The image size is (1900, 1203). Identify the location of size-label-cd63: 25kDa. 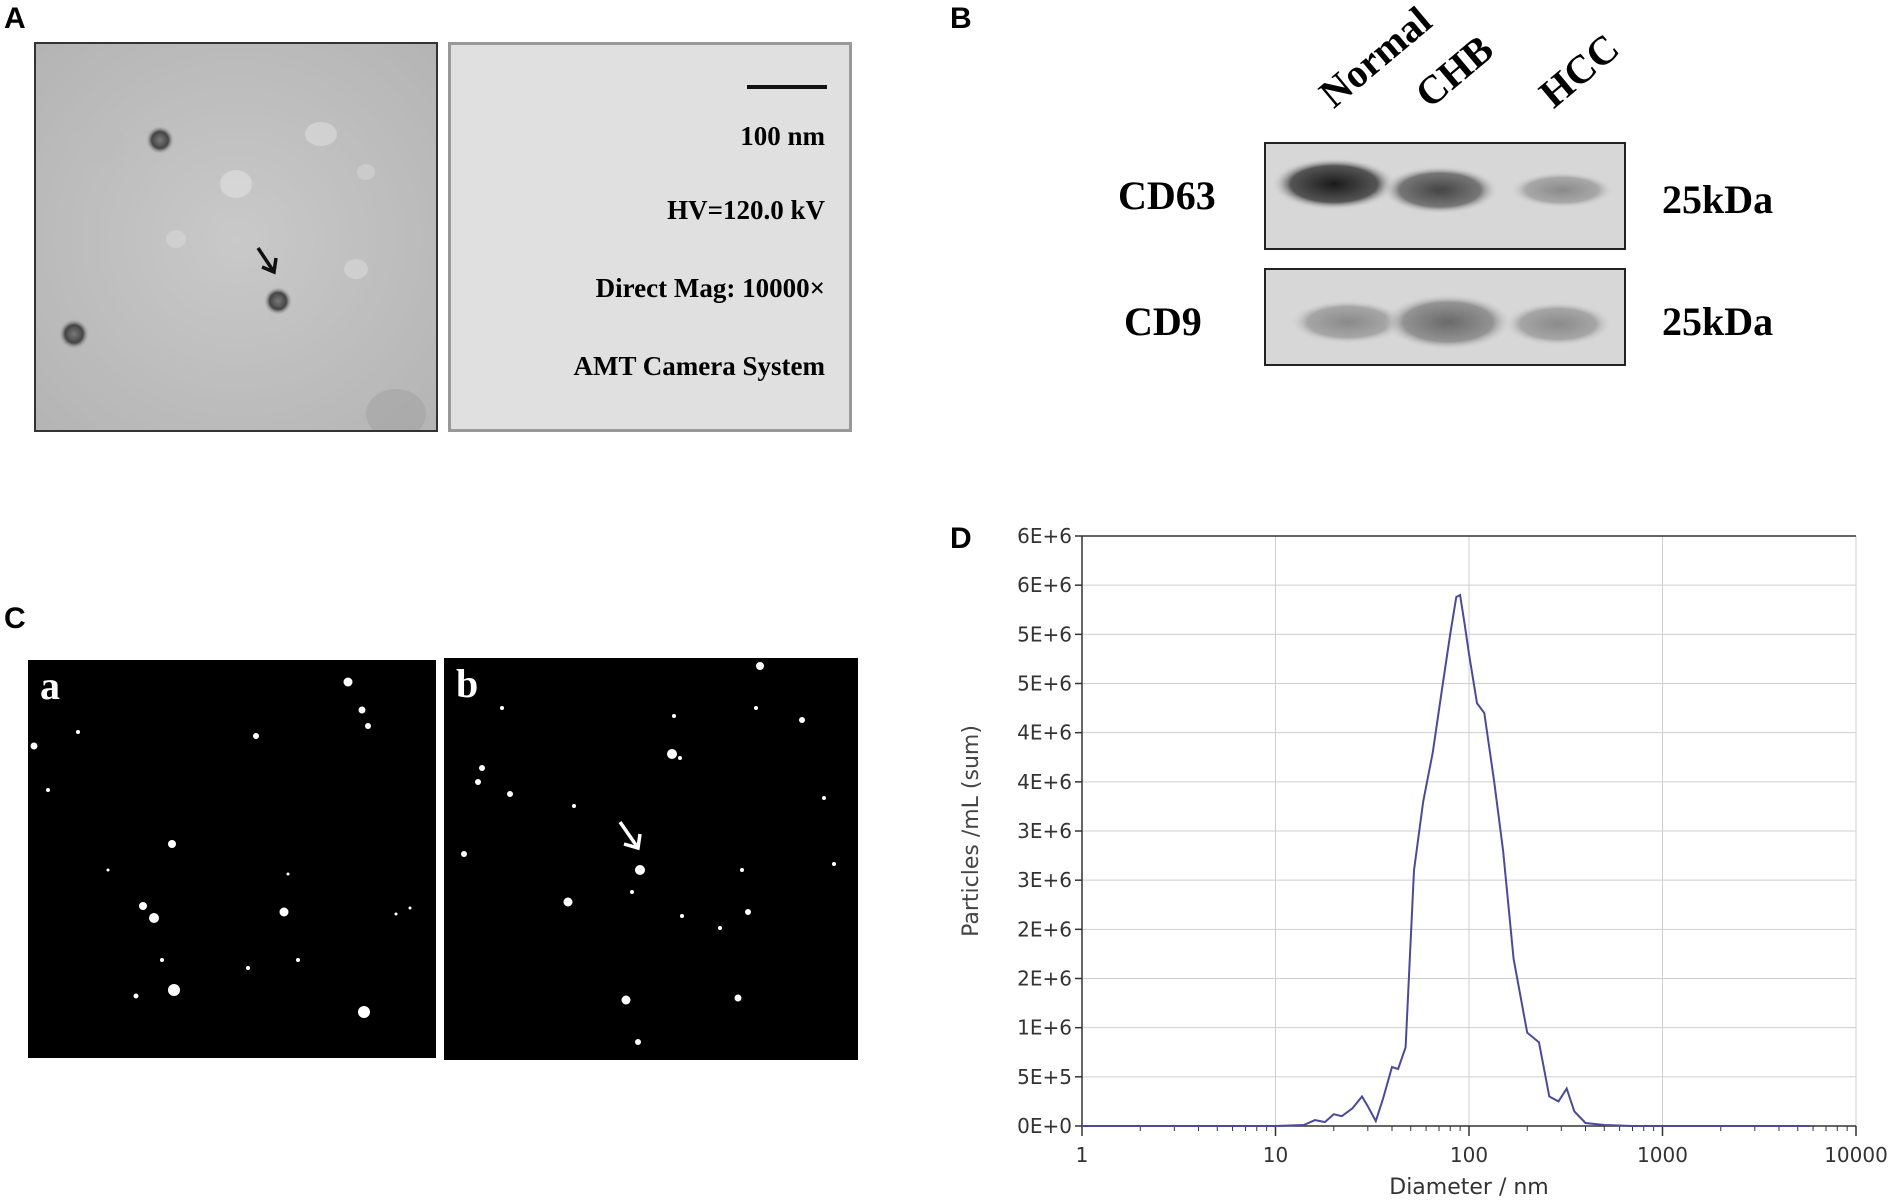
(1718, 199).